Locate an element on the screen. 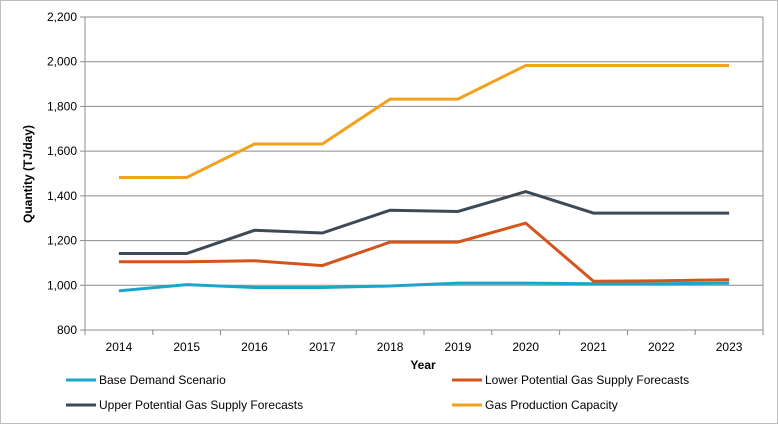  x-tick-label: 2020 is located at coordinates (525, 347).